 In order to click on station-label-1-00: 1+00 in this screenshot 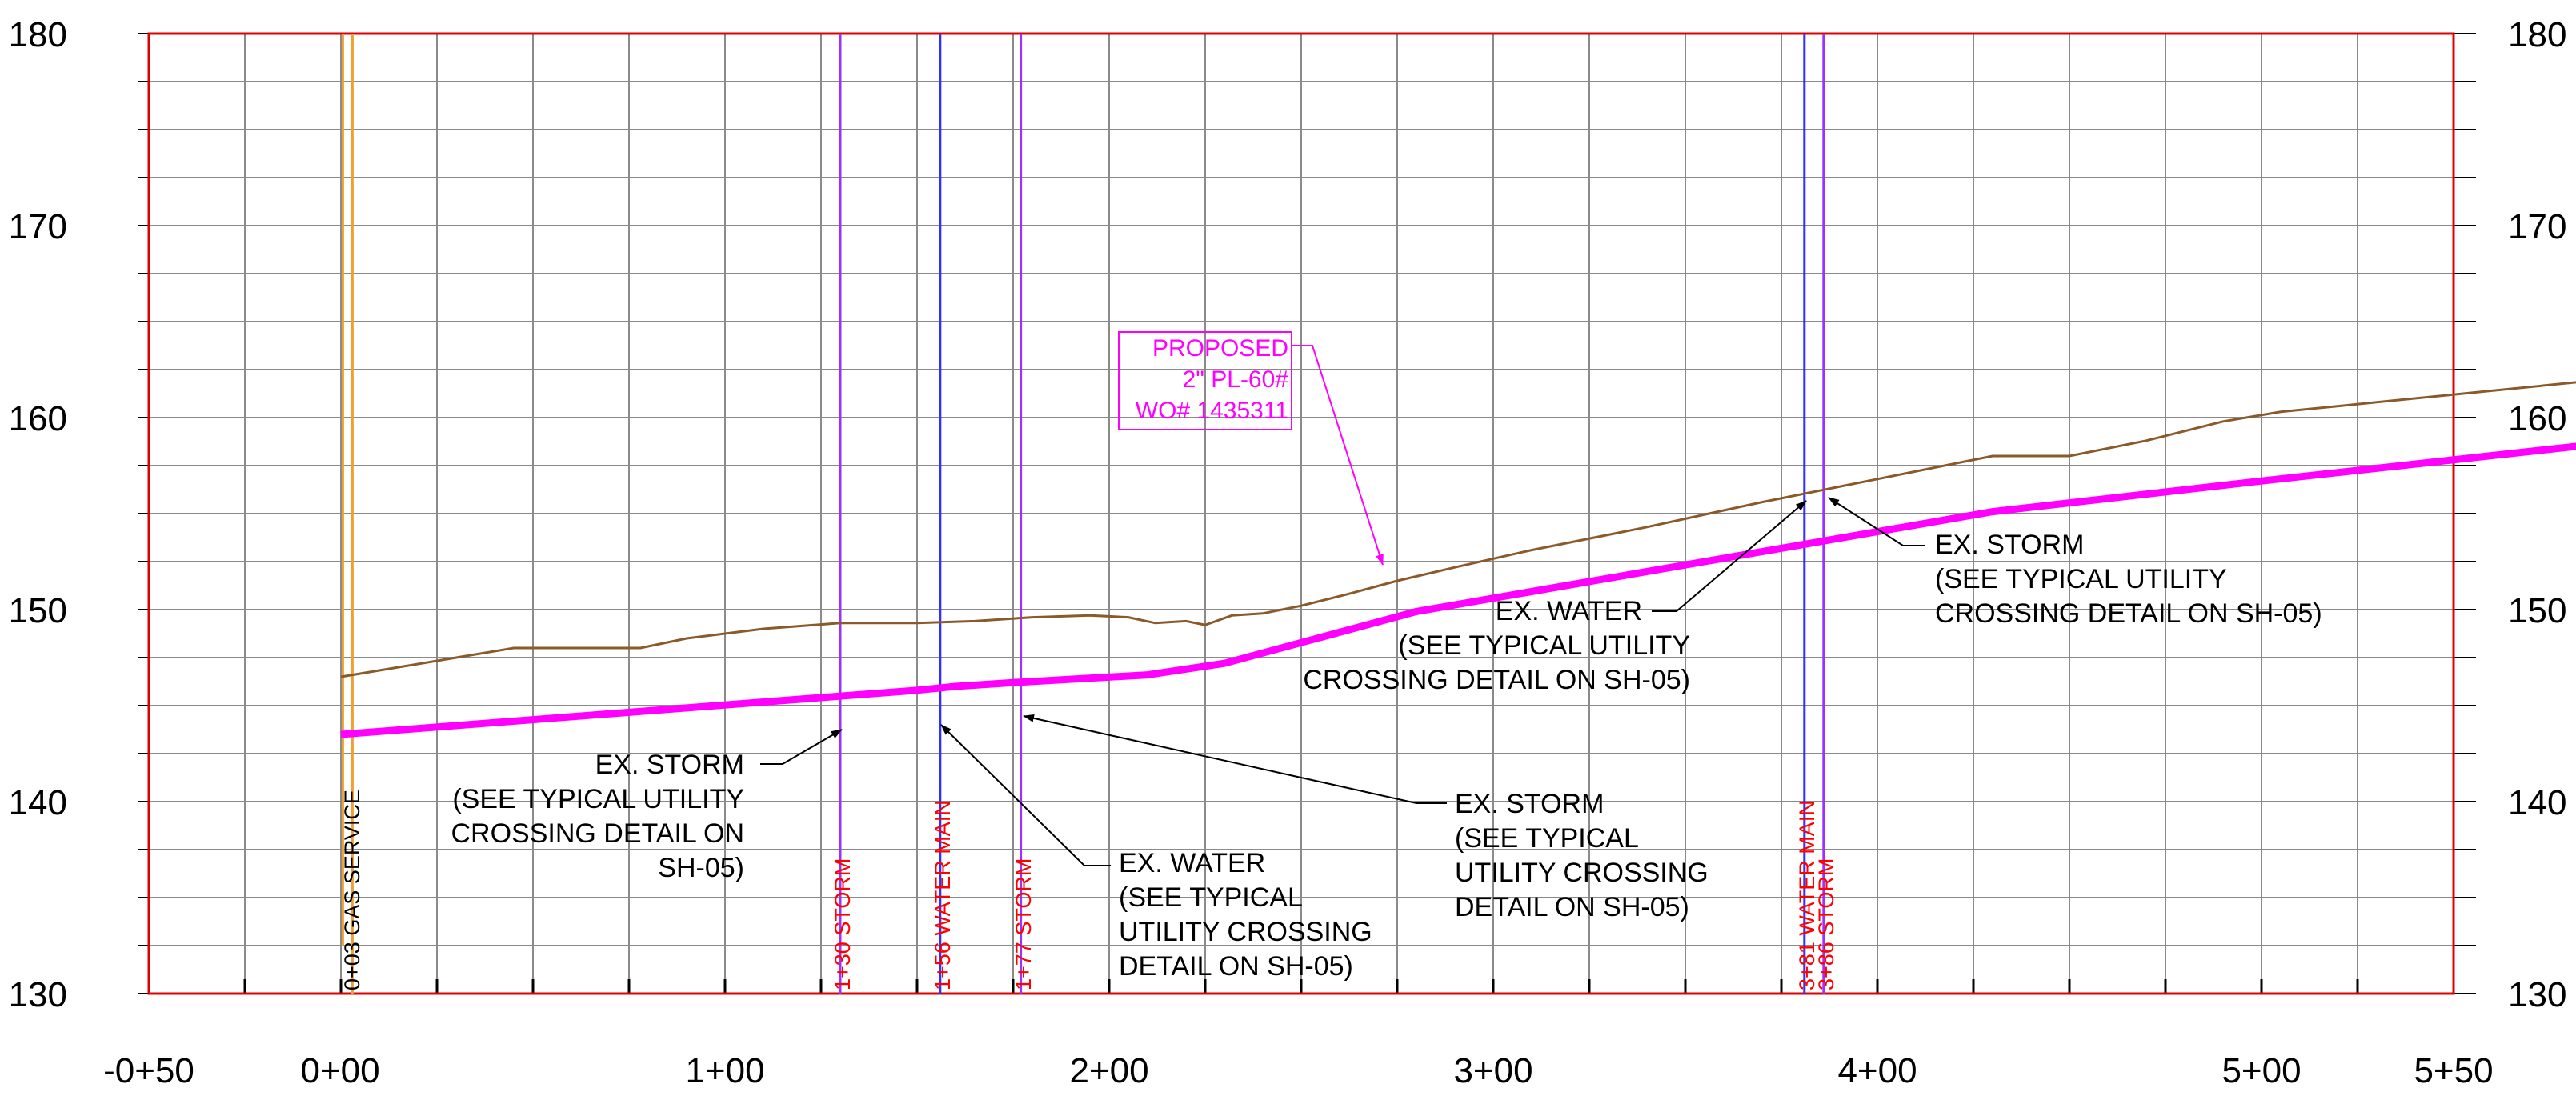, I will do `click(724, 1070)`.